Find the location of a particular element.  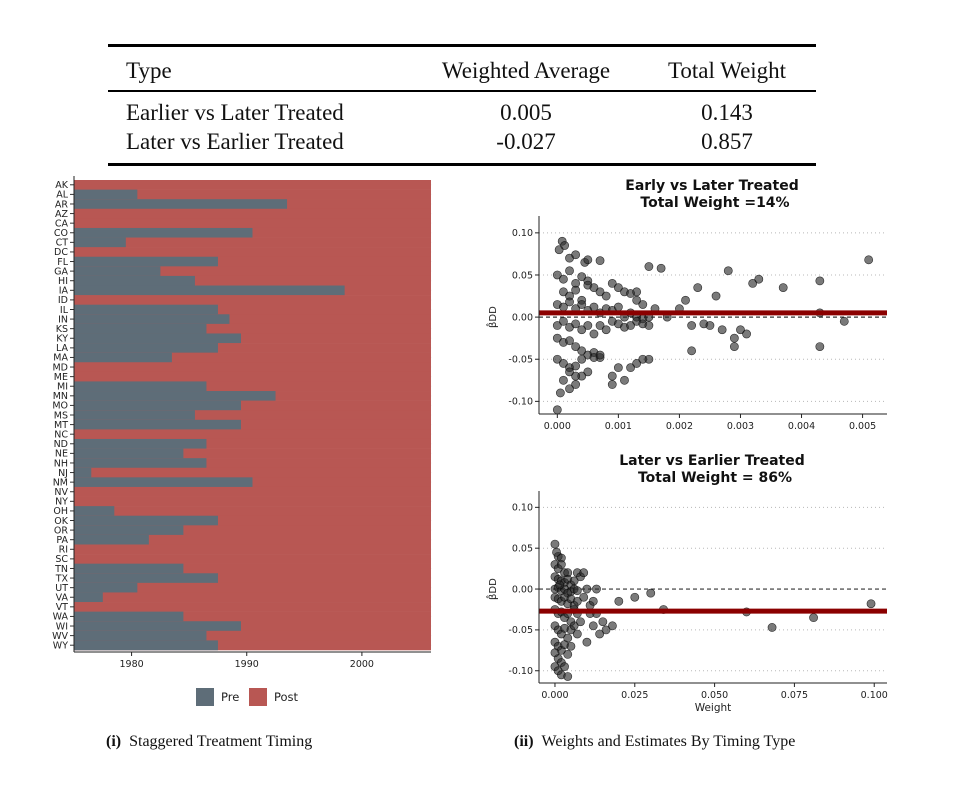

caption-right-number: (ii) is located at coordinates (524, 741).